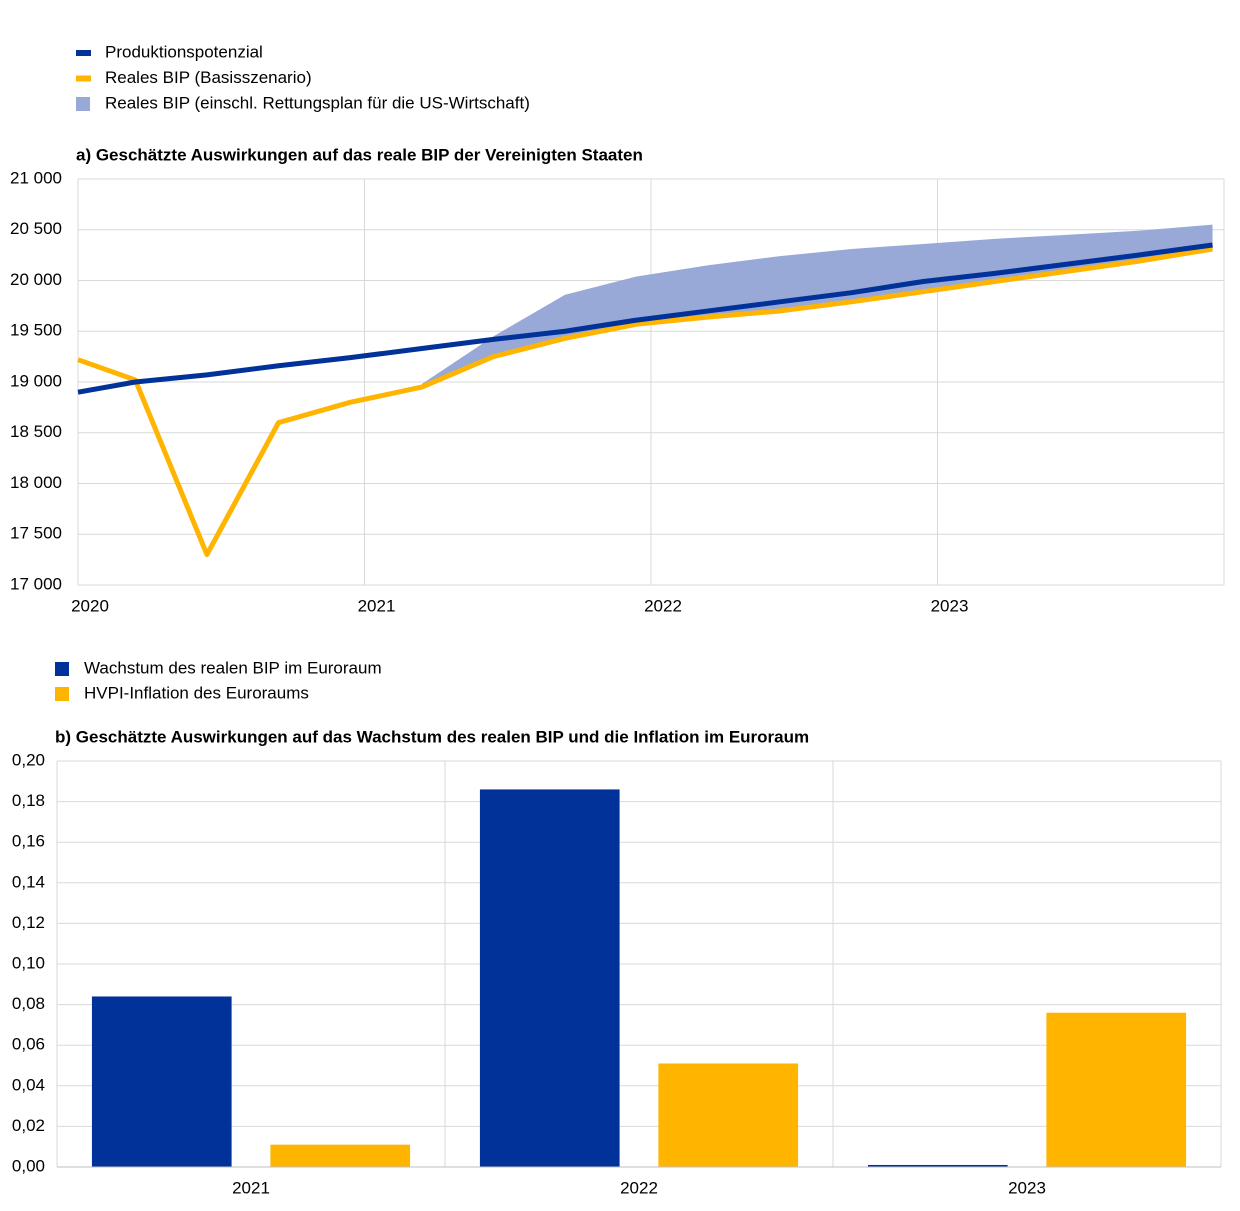 The height and width of the screenshot is (1211, 1240). What do you see at coordinates (90, 605) in the screenshot?
I see `x-tick-label: 2020` at bounding box center [90, 605].